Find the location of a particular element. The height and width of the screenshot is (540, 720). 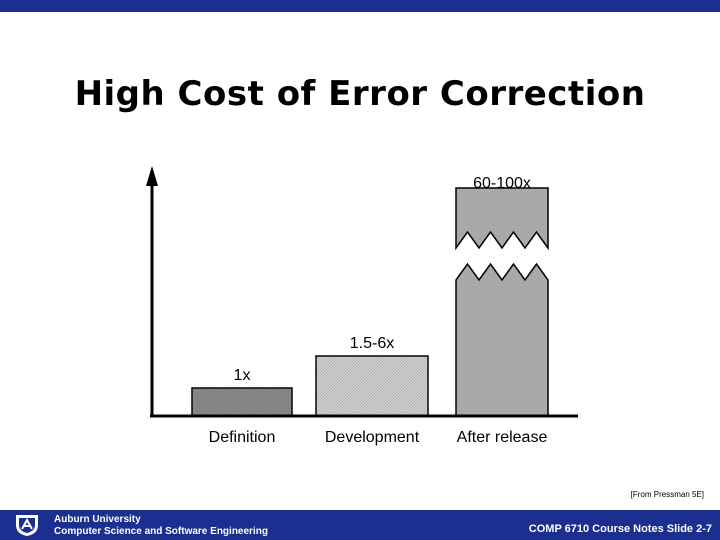

data-label-after-release: 60-100x is located at coordinates (502, 183).